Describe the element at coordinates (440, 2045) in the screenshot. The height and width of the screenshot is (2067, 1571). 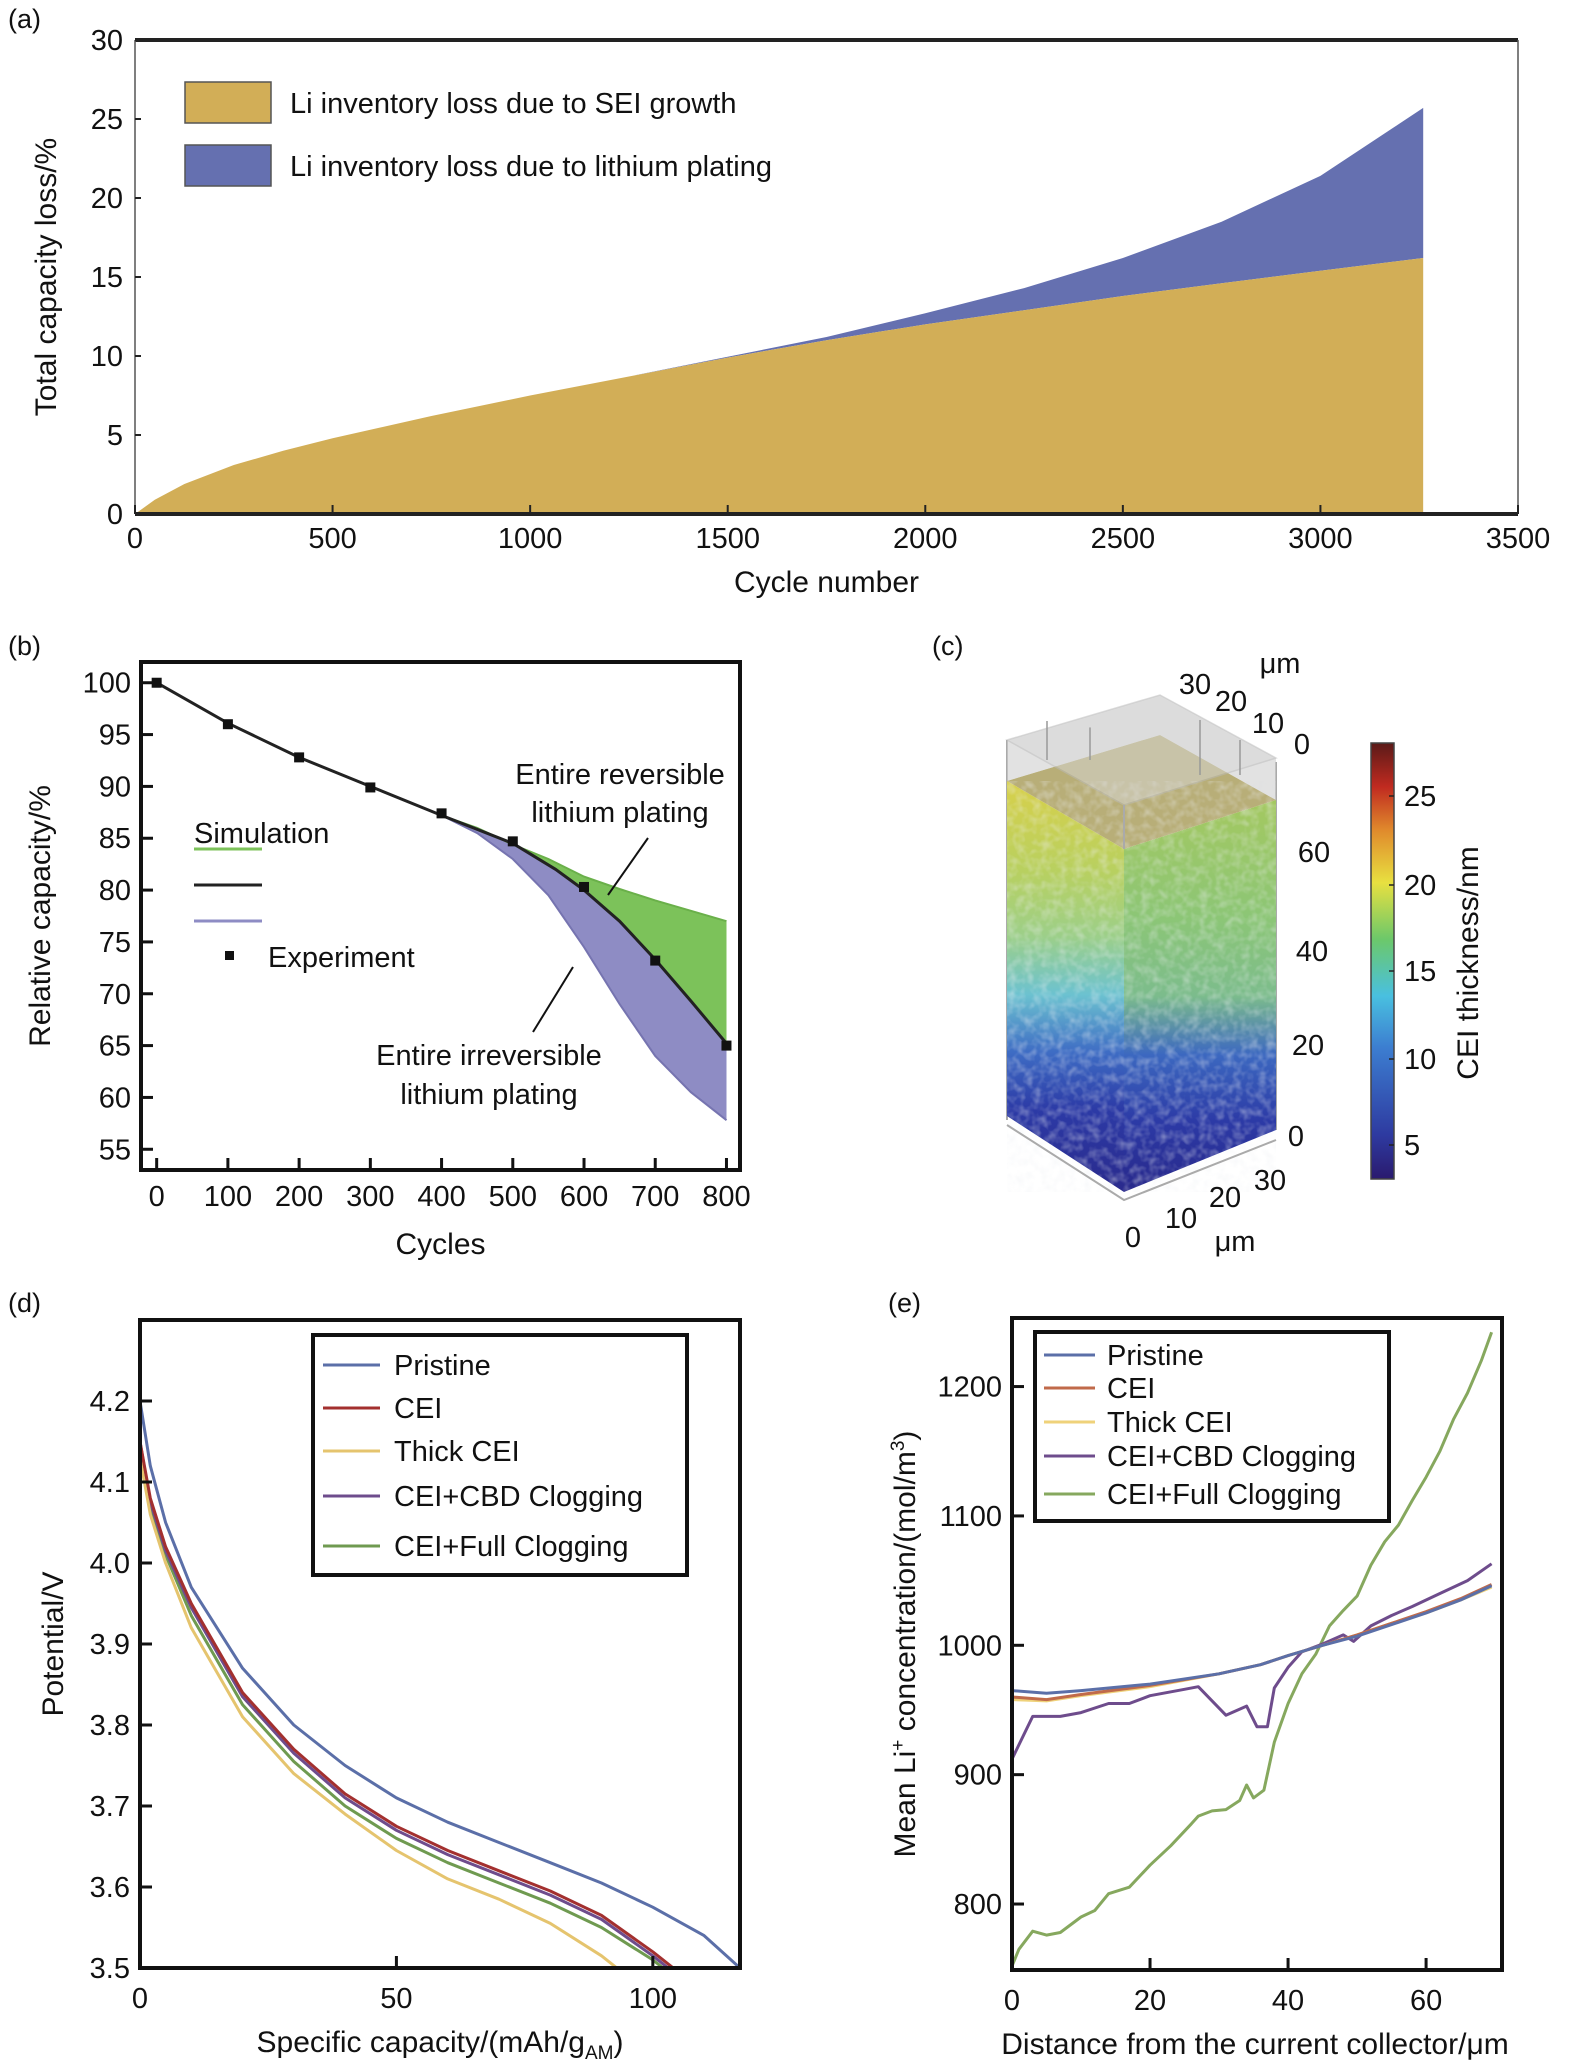
I see `x-axis-label: Specific capacity/(mAh/gAM)` at that location.